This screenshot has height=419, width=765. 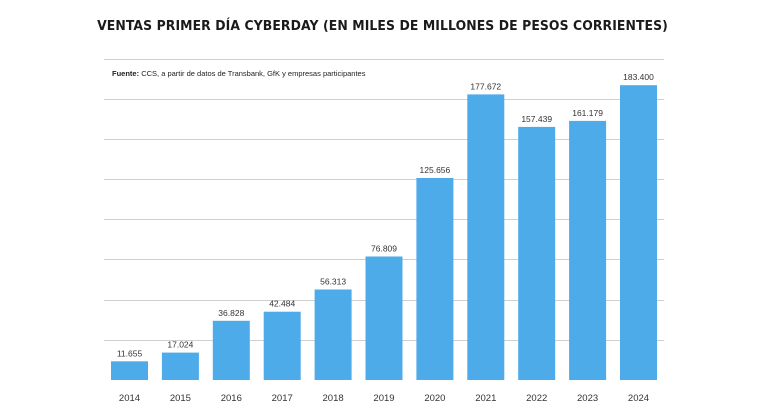 I want to click on value-label-2016: 36.828, so click(x=231, y=313).